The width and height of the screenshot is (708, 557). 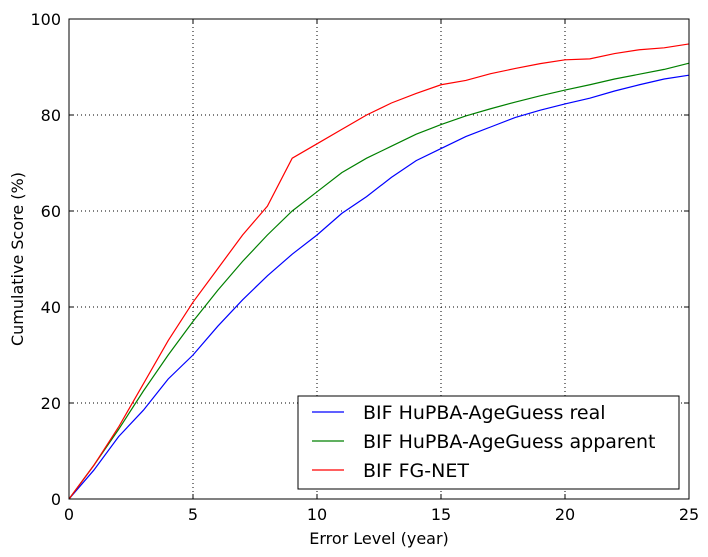 I want to click on x-axis-label: Error Level (year), so click(x=379, y=538).